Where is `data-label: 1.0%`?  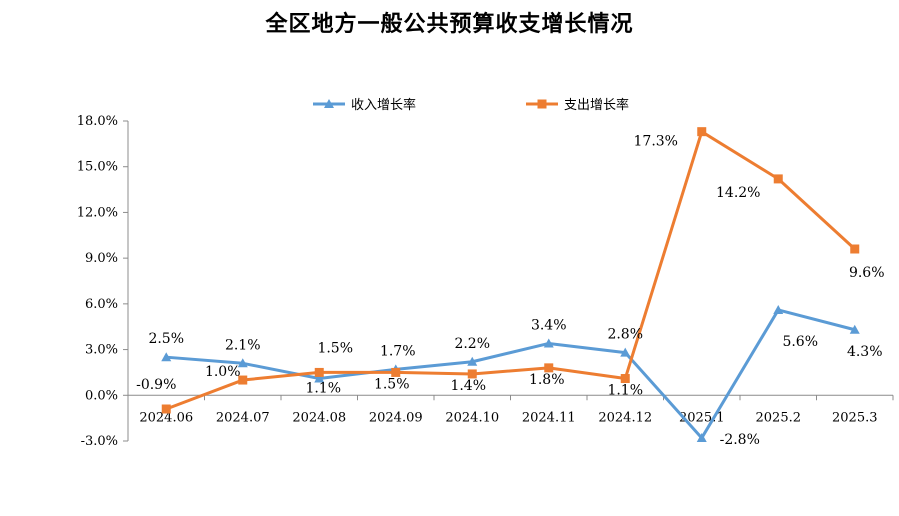 data-label: 1.0% is located at coordinates (223, 372).